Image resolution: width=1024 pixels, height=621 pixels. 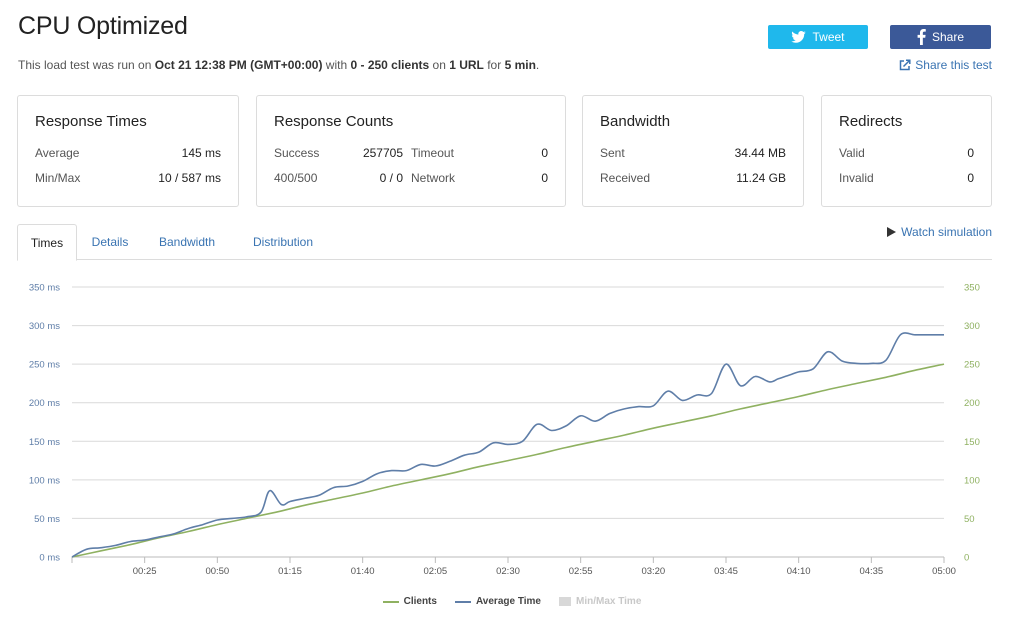 What do you see at coordinates (972, 326) in the screenshot?
I see `y-right-tick-label: 300` at bounding box center [972, 326].